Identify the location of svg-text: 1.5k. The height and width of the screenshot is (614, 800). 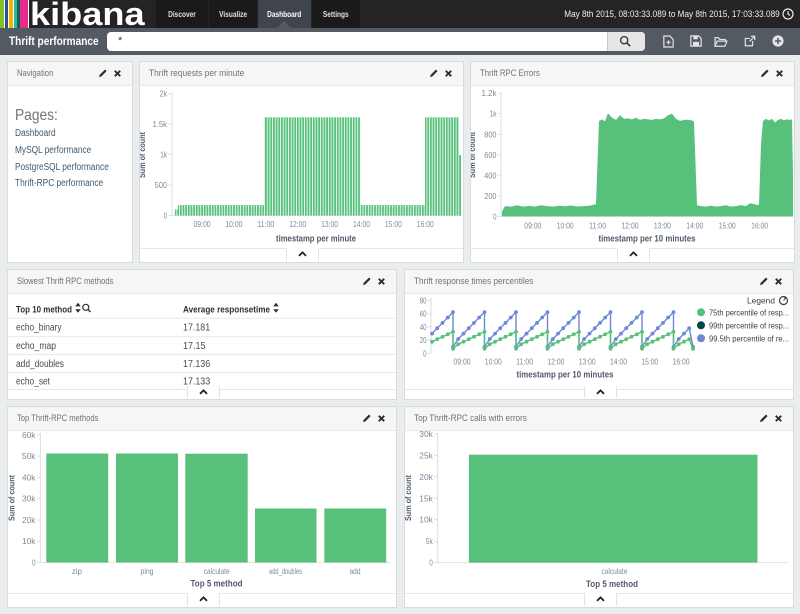
(160, 124).